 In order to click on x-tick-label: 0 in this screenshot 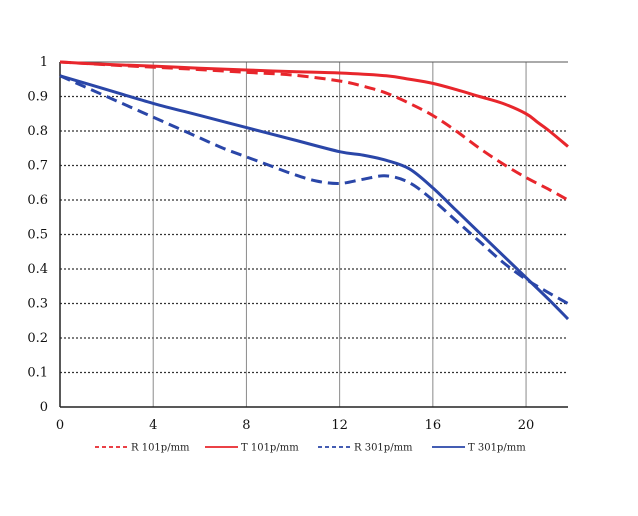, I will do `click(60, 425)`.